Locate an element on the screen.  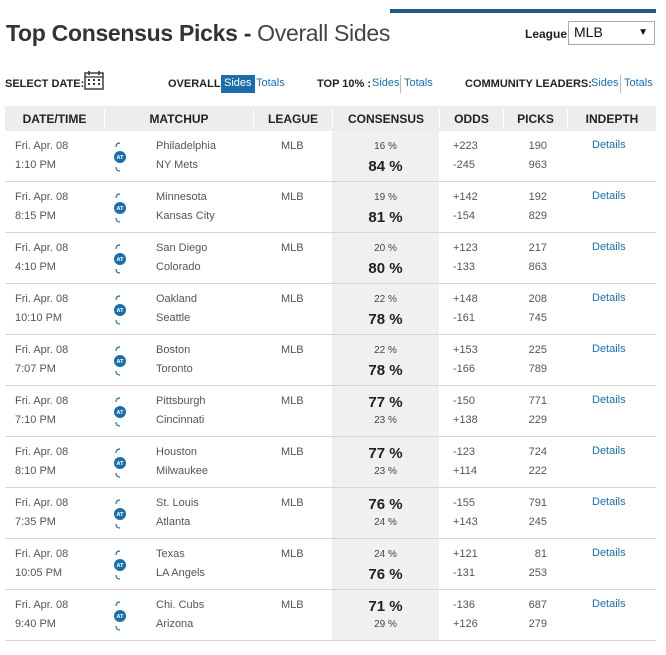
game-time: 7:35 PM is located at coordinates (35, 522).